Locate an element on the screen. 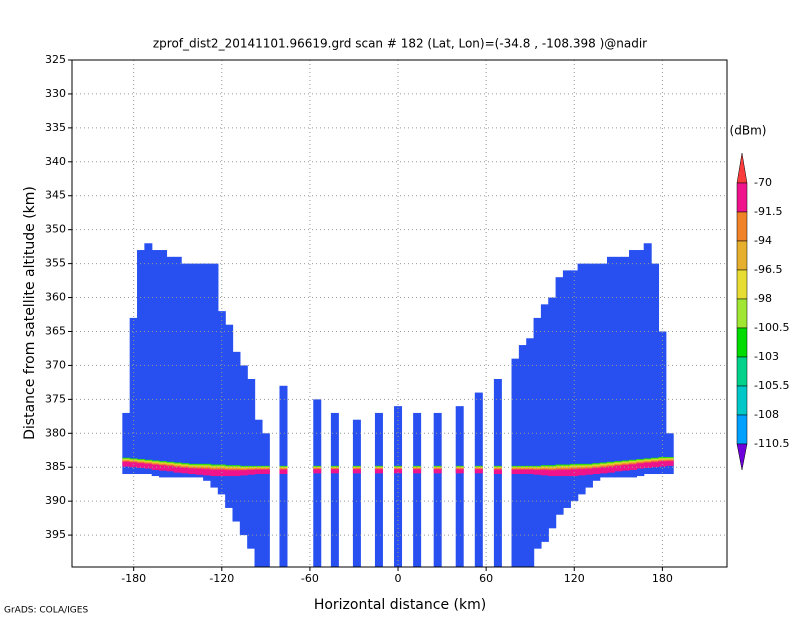  y-tick-label: 350 is located at coordinates (55, 229).